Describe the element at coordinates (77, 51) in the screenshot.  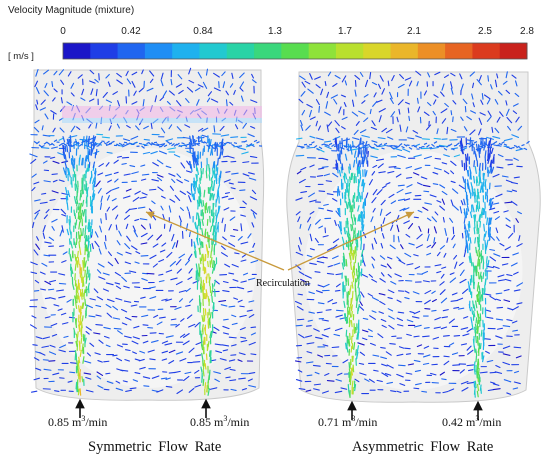
I see `colorbar-segment` at that location.